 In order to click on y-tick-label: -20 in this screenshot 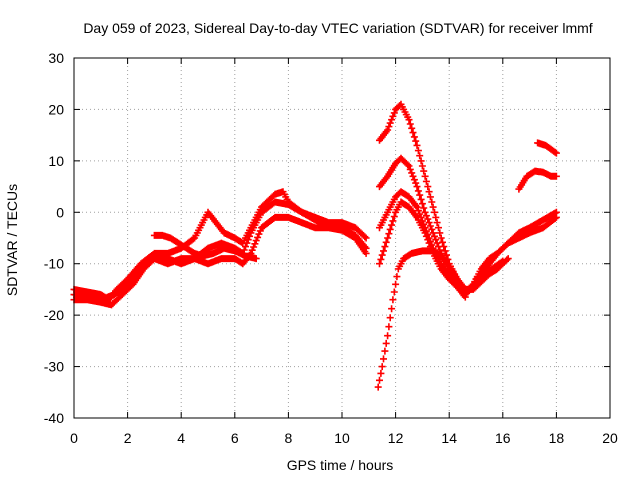, I will do `click(54, 315)`.